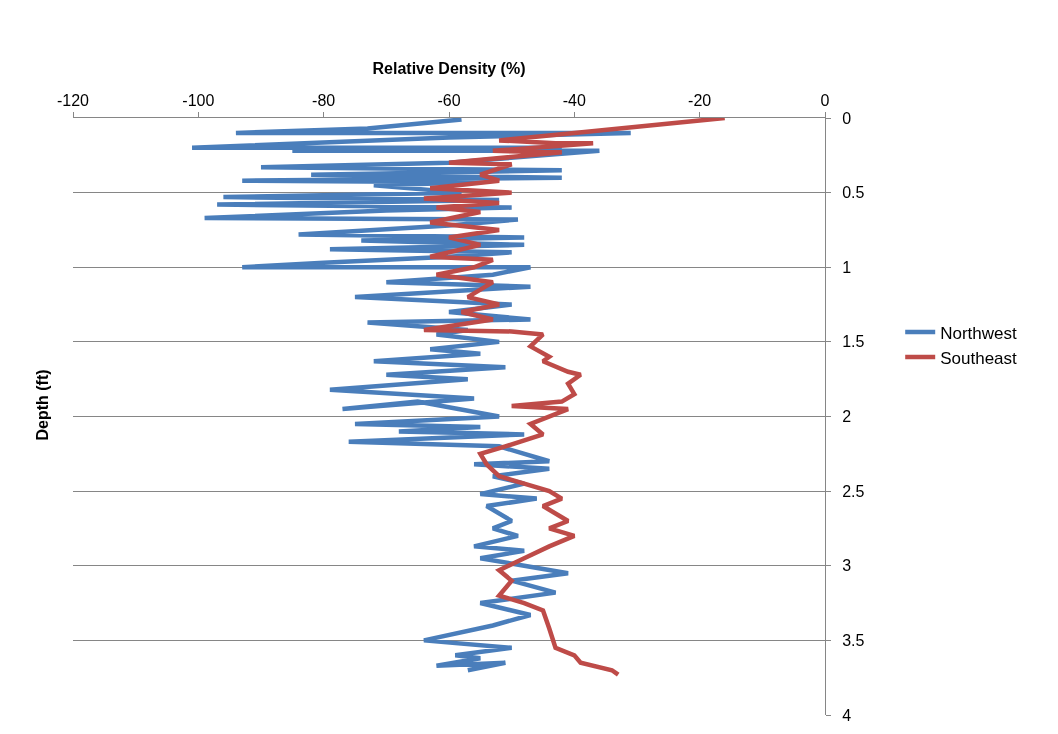 The image size is (1058, 734). I want to click on y-tick-label: 3.5, so click(853, 640).